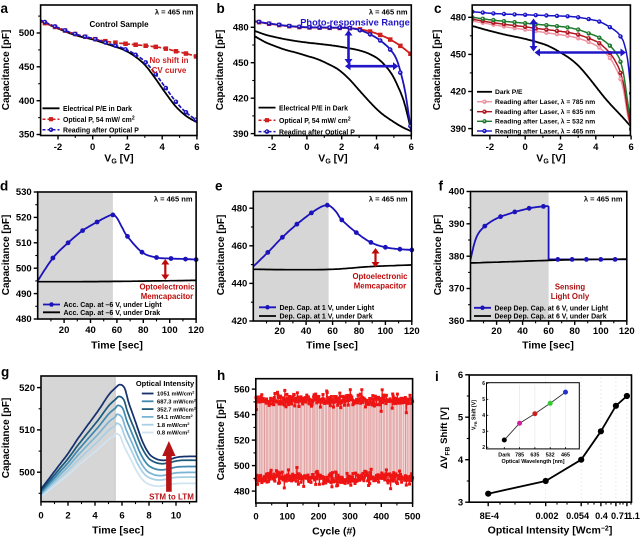 The image size is (640, 544). Describe the element at coordinates (457, 256) in the screenshot. I see `svg-text: 380` at that location.